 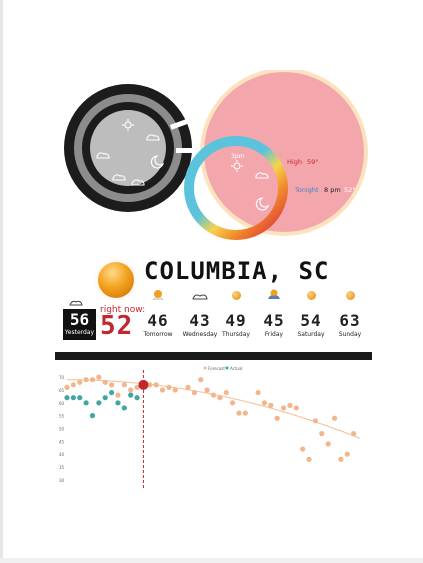 What do you see at coordinates (128, 148) in the screenshot?
I see `dial-face` at bounding box center [128, 148].